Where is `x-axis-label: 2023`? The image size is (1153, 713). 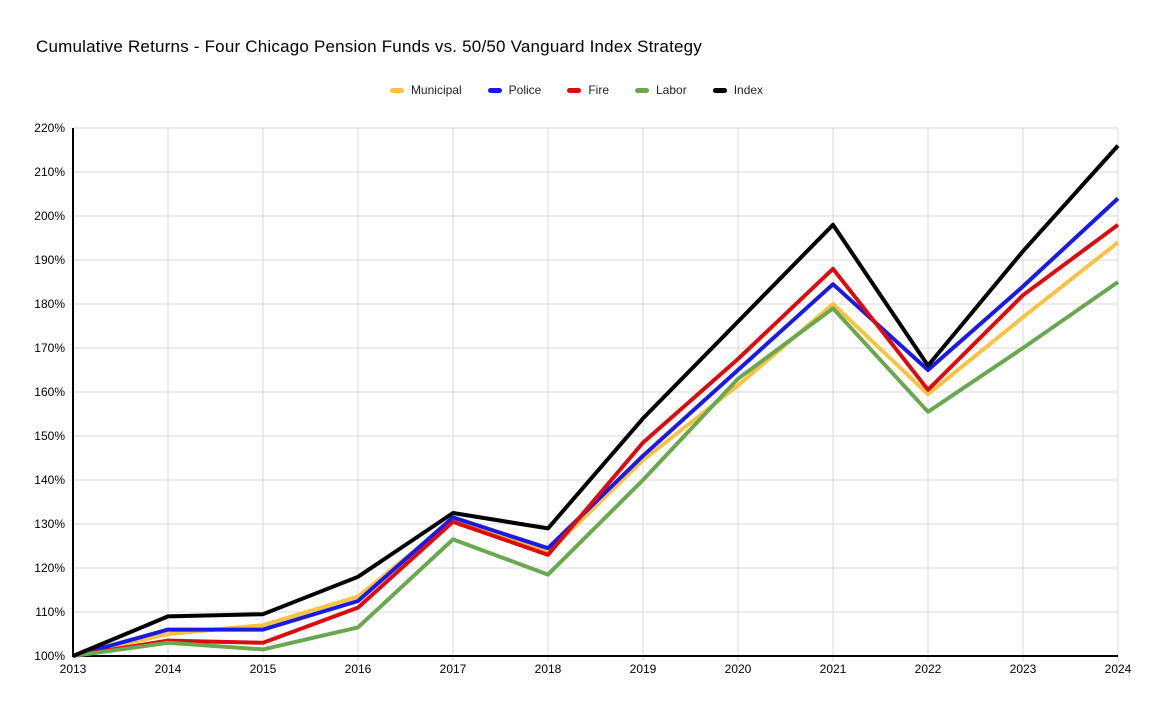 x-axis-label: 2023 is located at coordinates (1023, 669).